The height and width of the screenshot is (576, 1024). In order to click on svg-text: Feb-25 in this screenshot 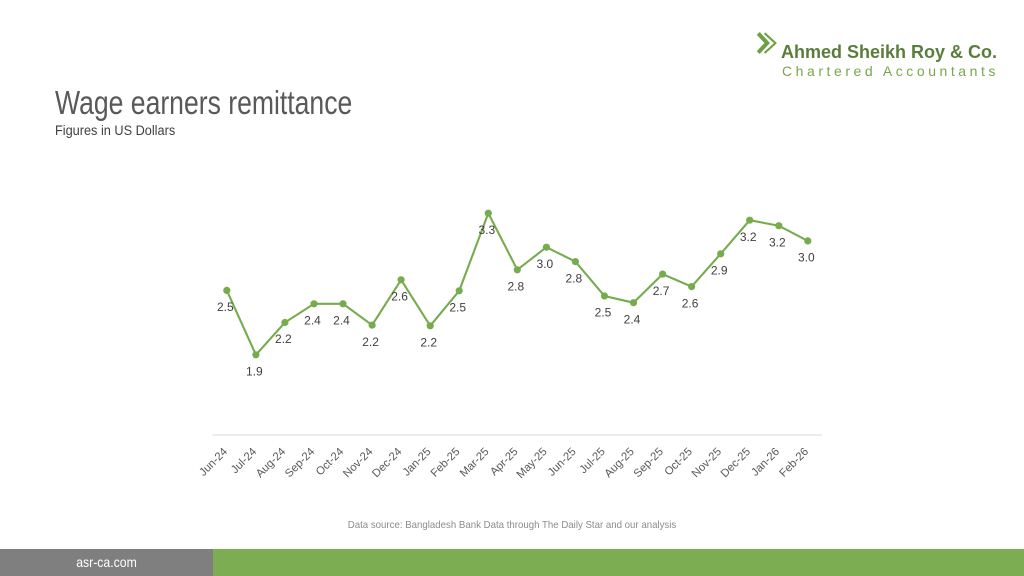, I will do `click(446, 463)`.